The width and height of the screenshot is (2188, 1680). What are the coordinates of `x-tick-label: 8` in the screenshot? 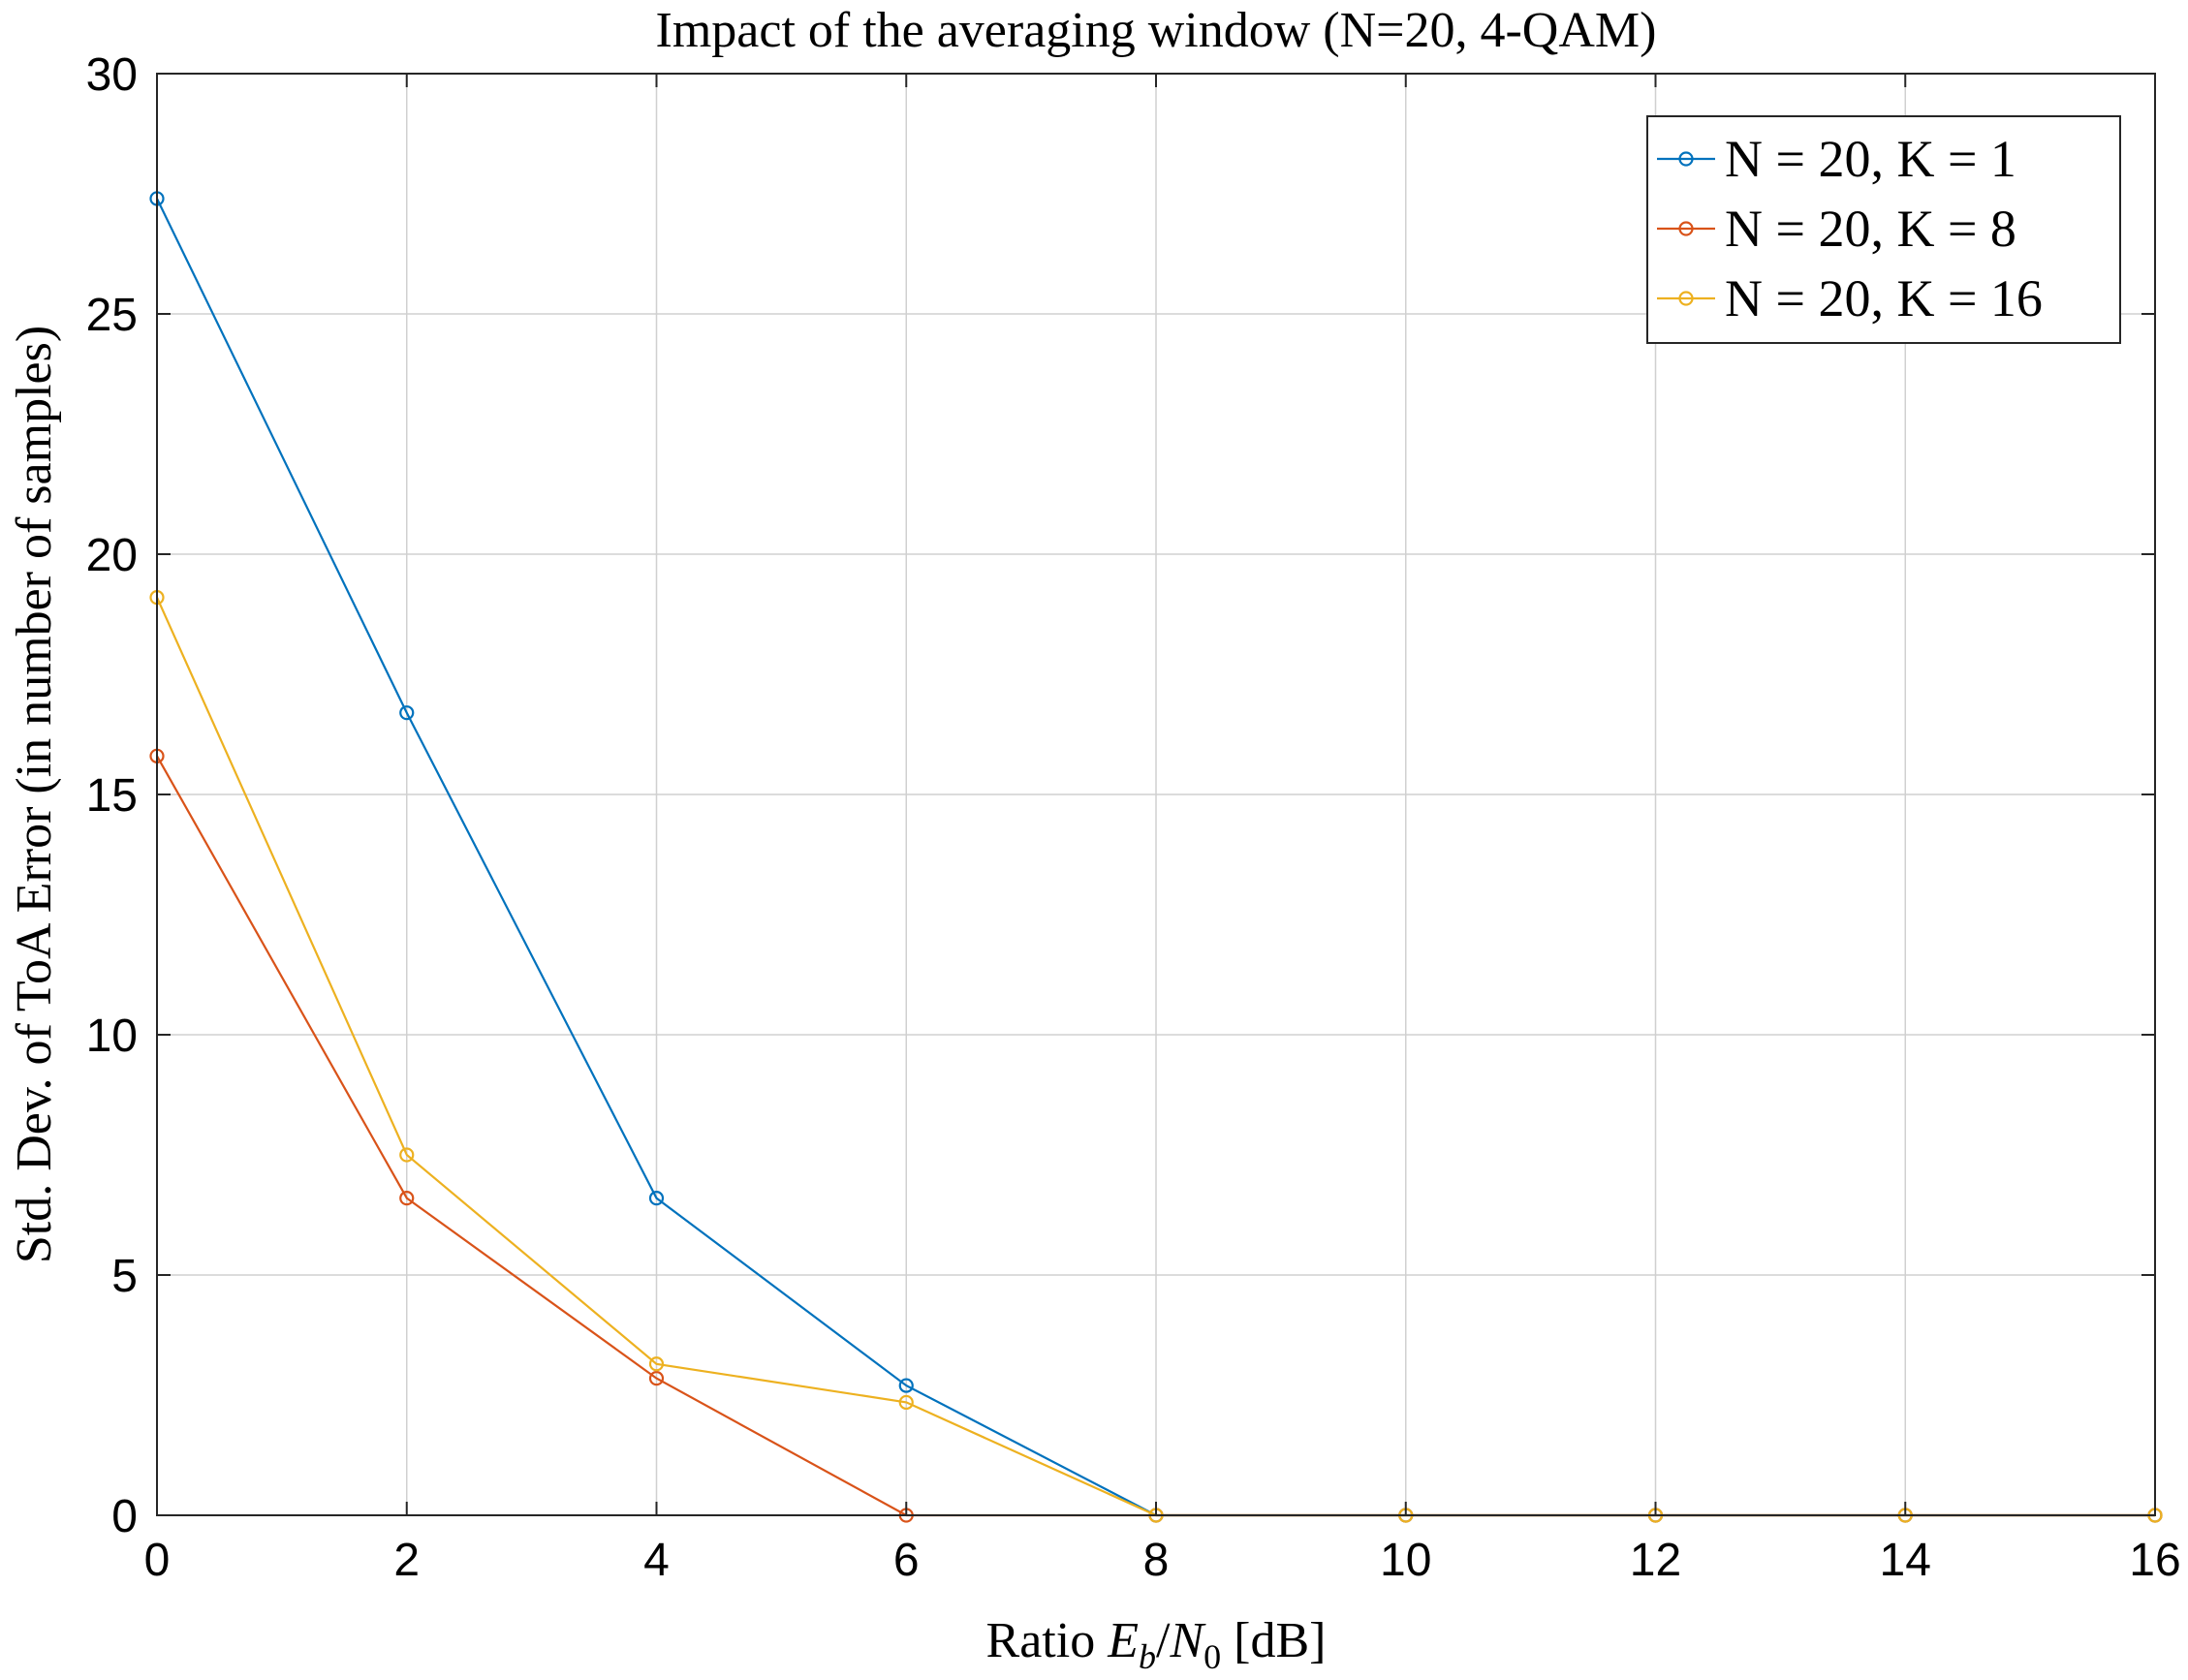 It's located at (1156, 1561).